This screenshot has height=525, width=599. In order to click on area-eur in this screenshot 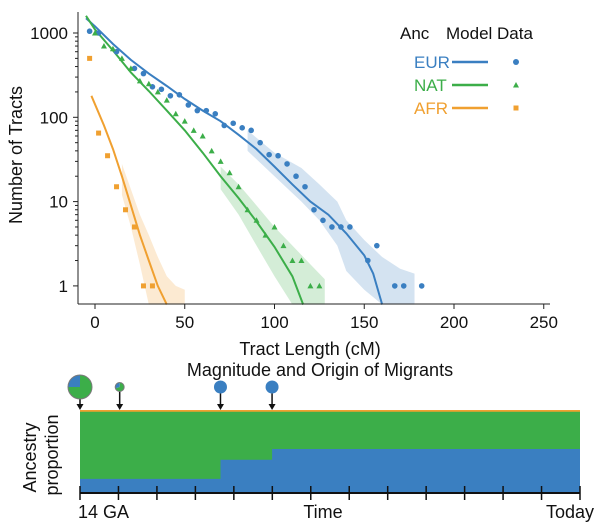, I will do `click(330, 471)`.